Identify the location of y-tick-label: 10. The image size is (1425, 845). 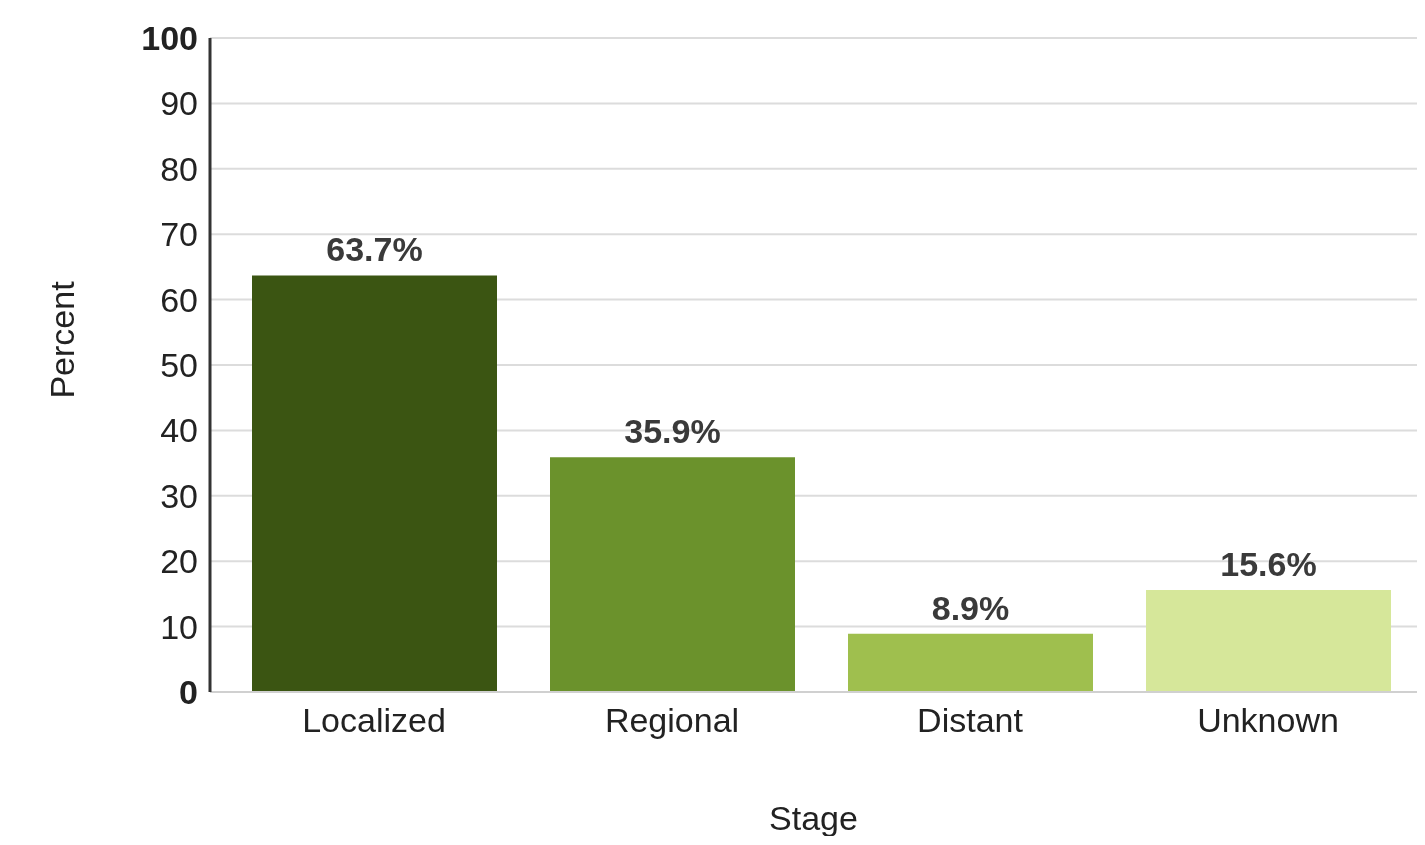
(179, 626).